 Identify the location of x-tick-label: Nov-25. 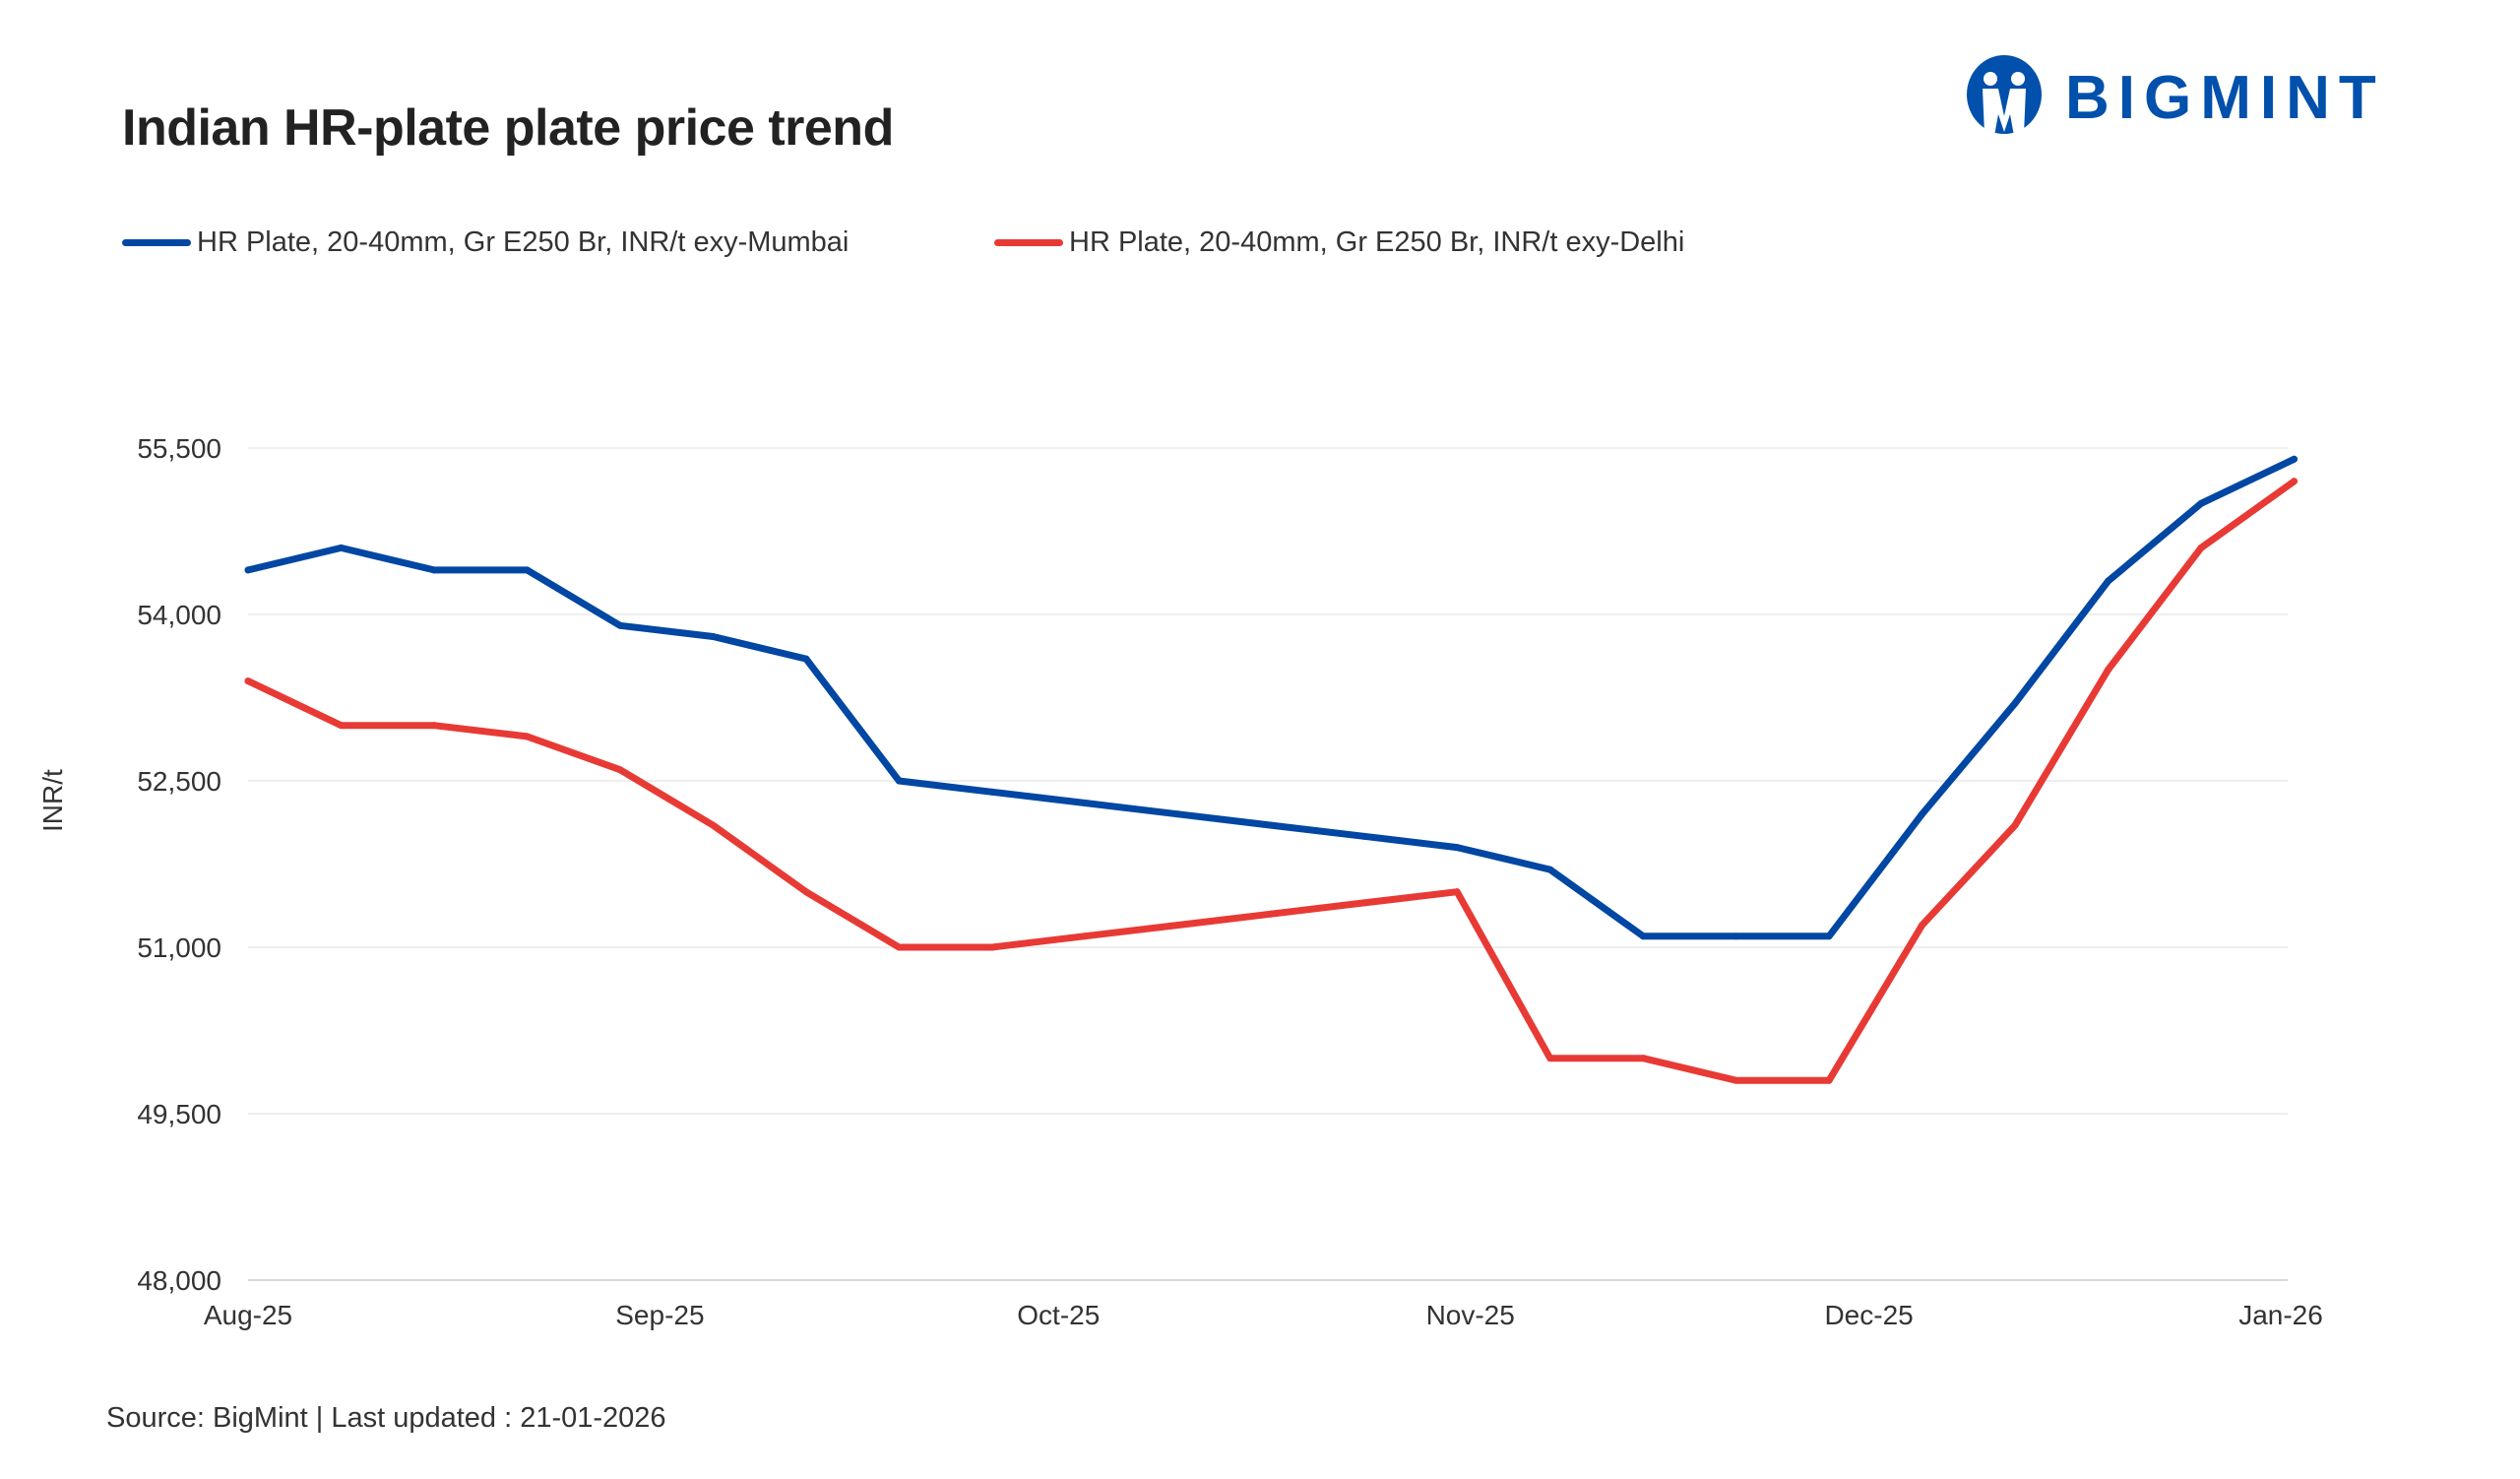
(1470, 1315).